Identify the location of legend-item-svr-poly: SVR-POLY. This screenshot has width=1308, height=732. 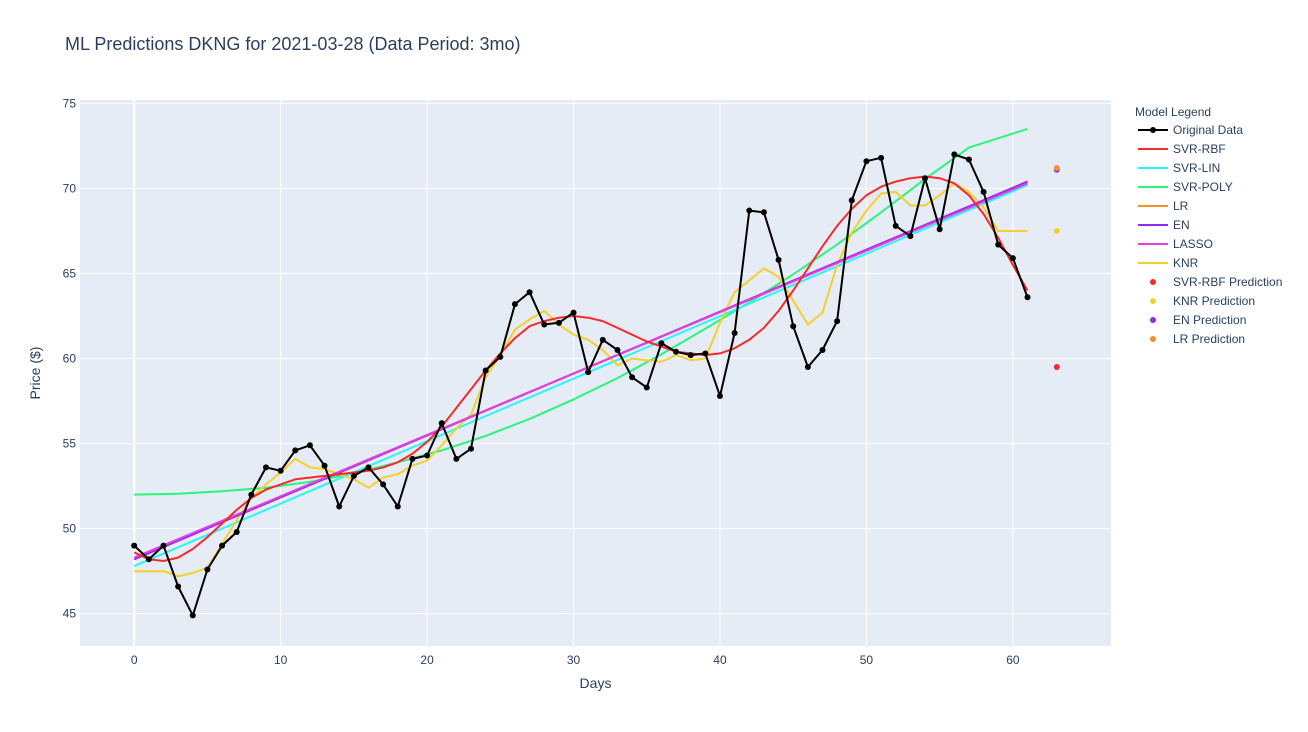
(1185, 187).